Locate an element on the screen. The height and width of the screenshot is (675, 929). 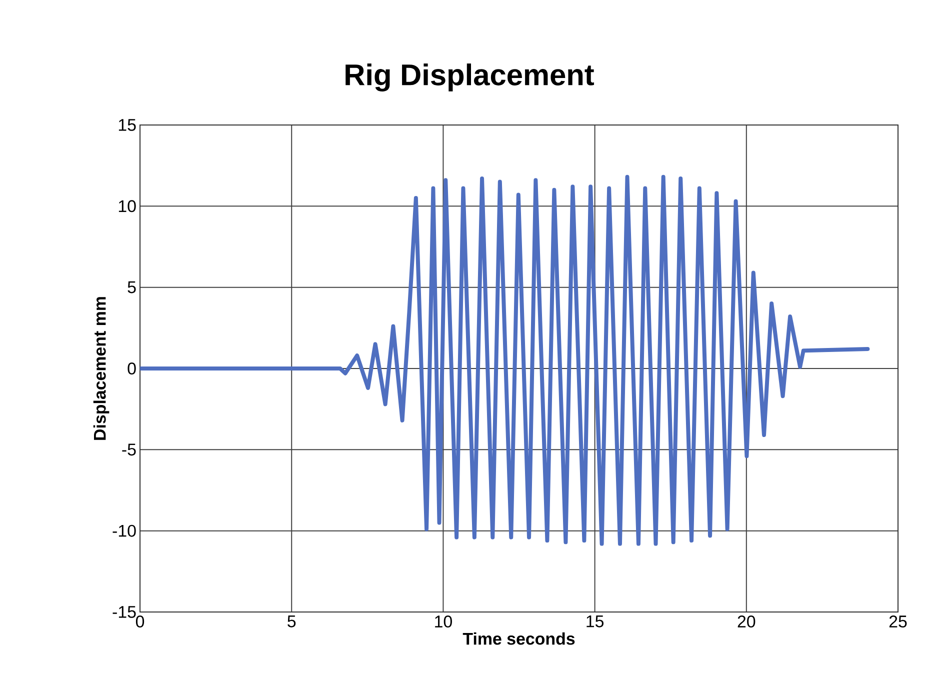
x-tick-label: 0 is located at coordinates (140, 622).